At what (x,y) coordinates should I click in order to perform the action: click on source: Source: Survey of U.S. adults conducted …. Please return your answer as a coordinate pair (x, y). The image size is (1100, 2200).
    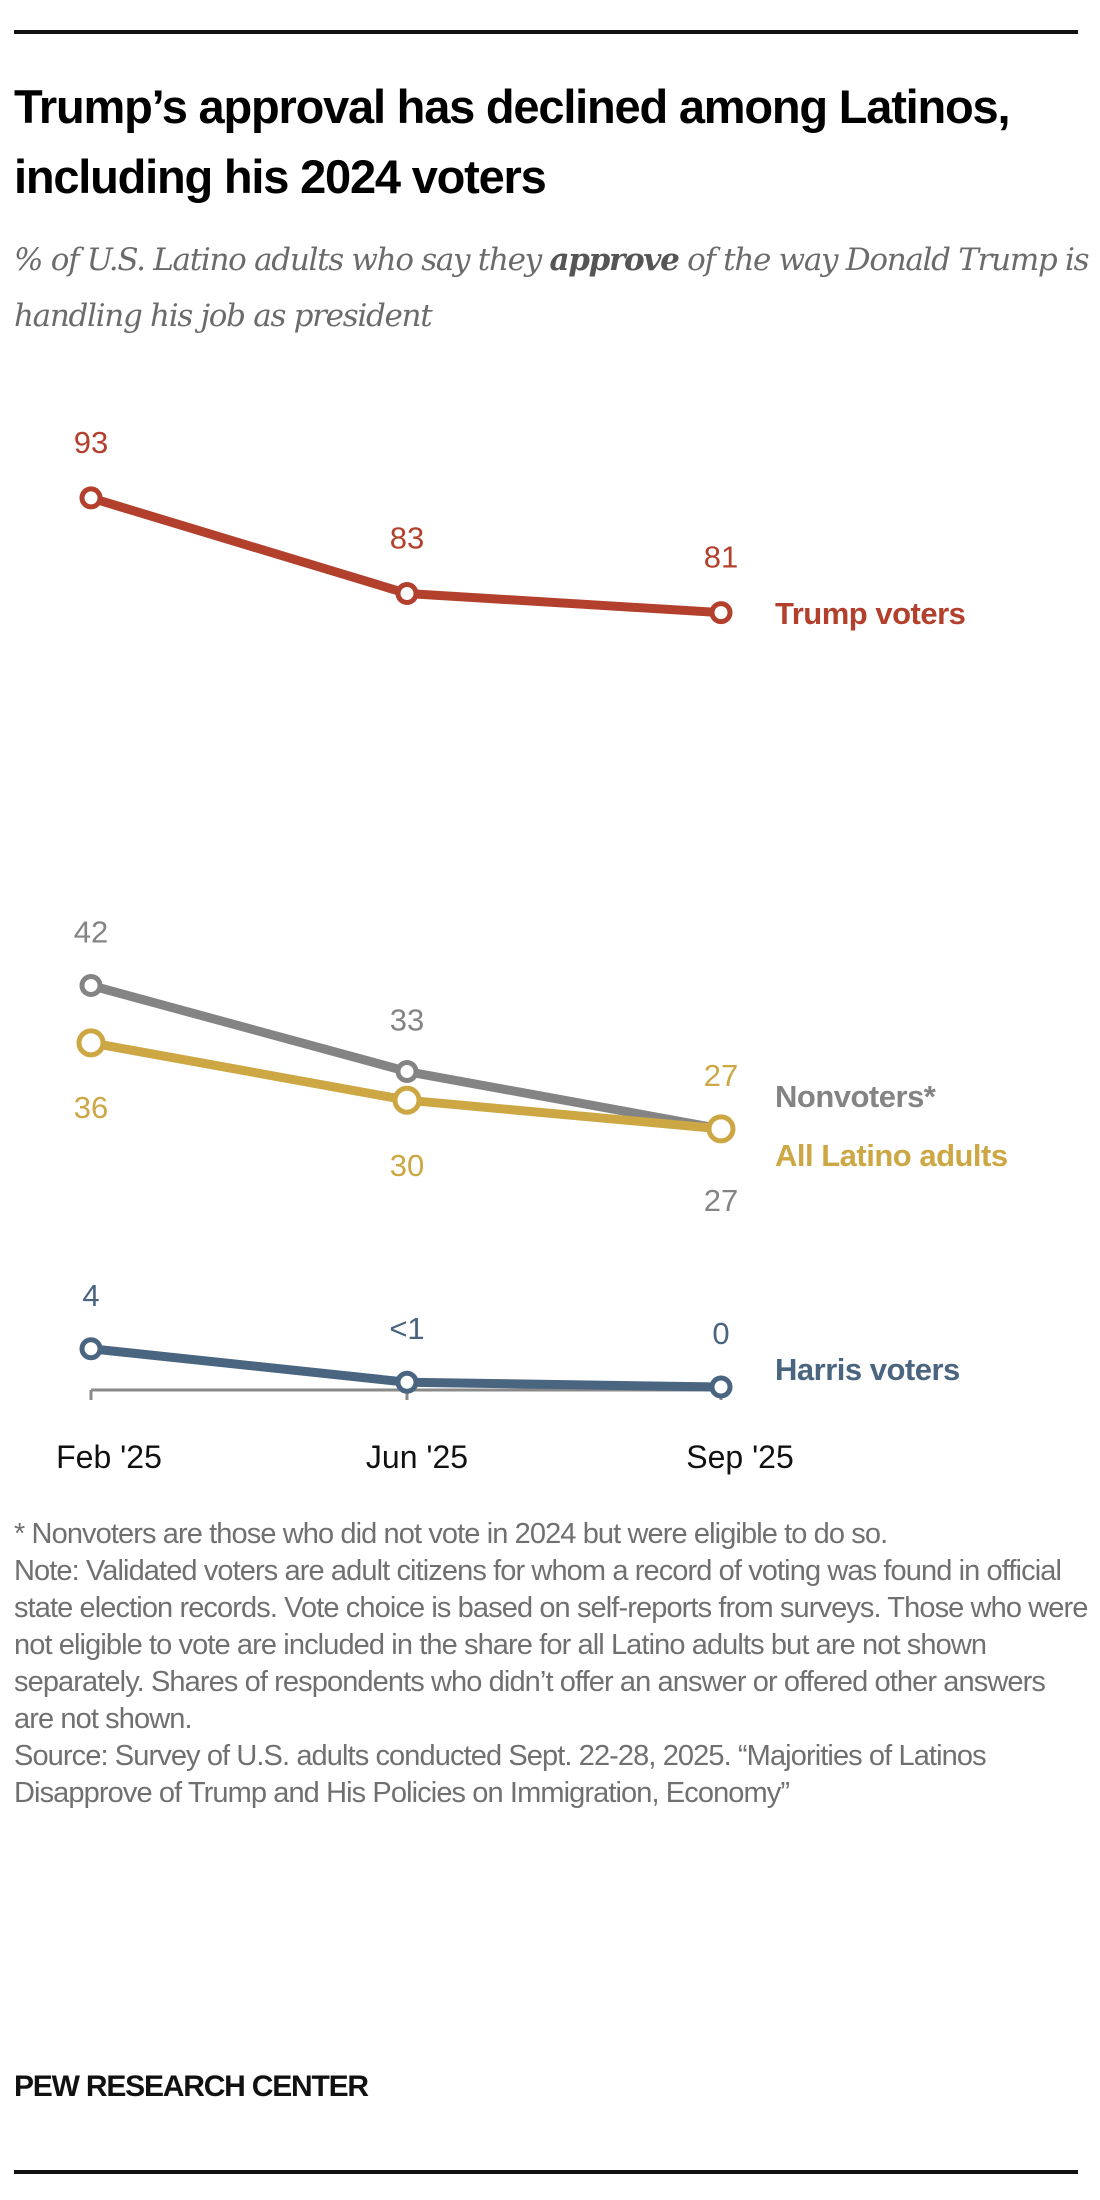
    Looking at the image, I should click on (500, 1774).